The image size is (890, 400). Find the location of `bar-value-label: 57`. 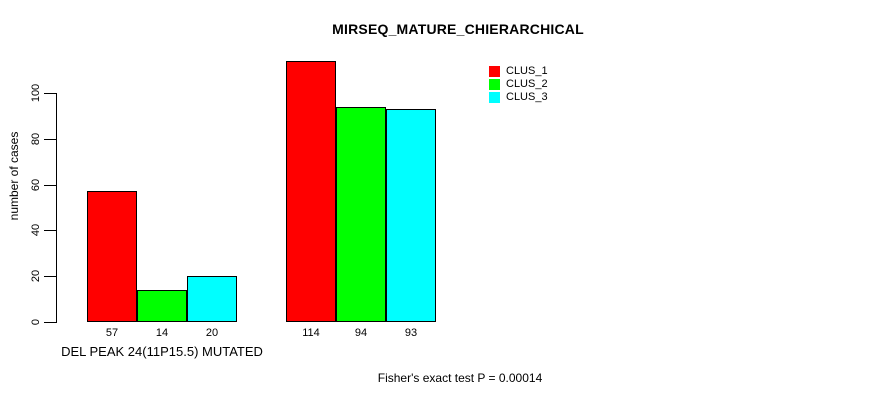

bar-value-label: 57 is located at coordinates (112, 333).